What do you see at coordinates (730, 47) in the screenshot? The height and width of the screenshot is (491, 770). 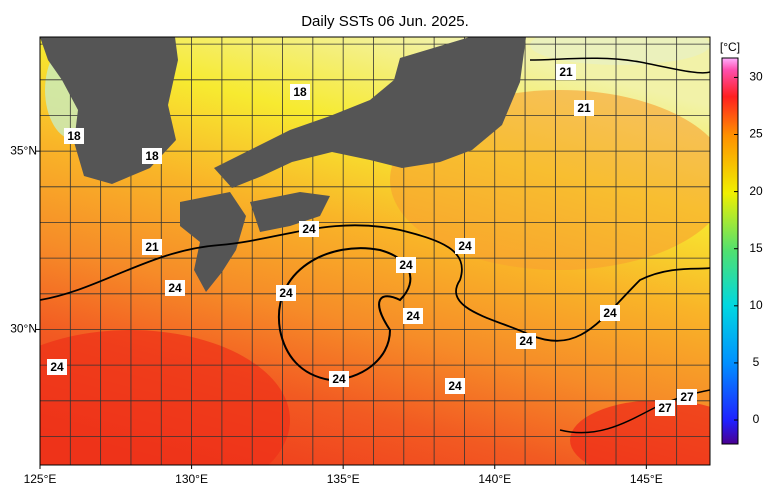 I see `colorbar-unit: [°C]` at bounding box center [730, 47].